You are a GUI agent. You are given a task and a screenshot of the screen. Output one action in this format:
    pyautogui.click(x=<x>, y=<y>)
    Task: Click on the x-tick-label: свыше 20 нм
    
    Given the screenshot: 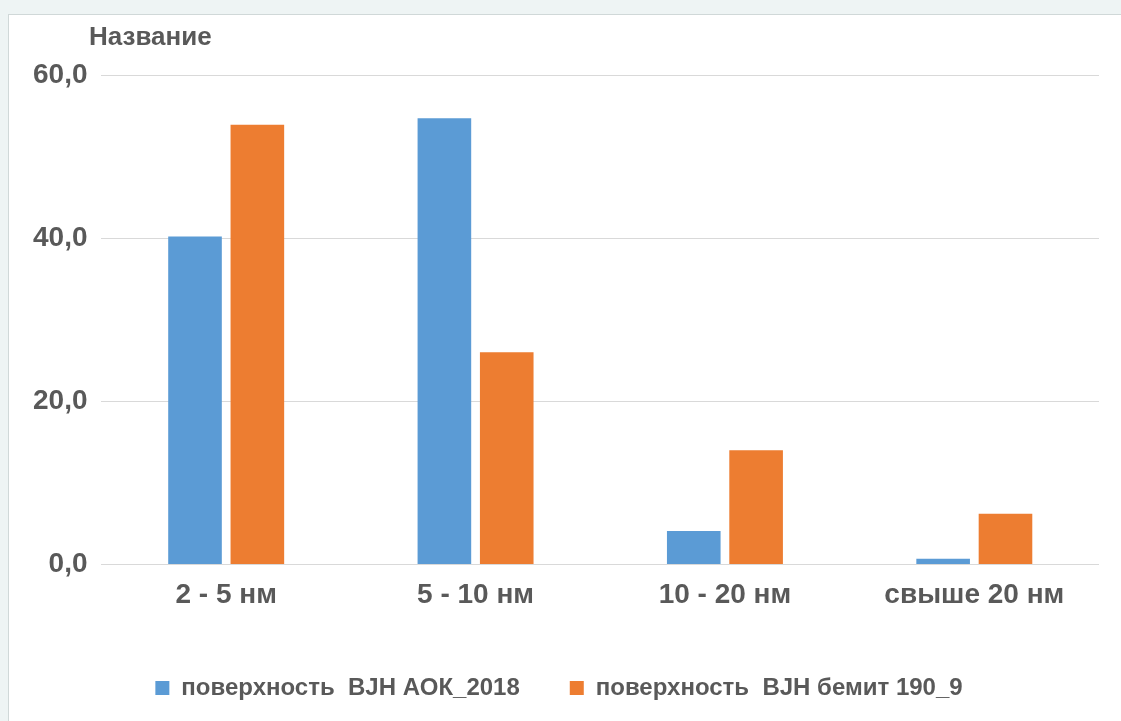 What is the action you would take?
    pyautogui.click(x=974, y=593)
    